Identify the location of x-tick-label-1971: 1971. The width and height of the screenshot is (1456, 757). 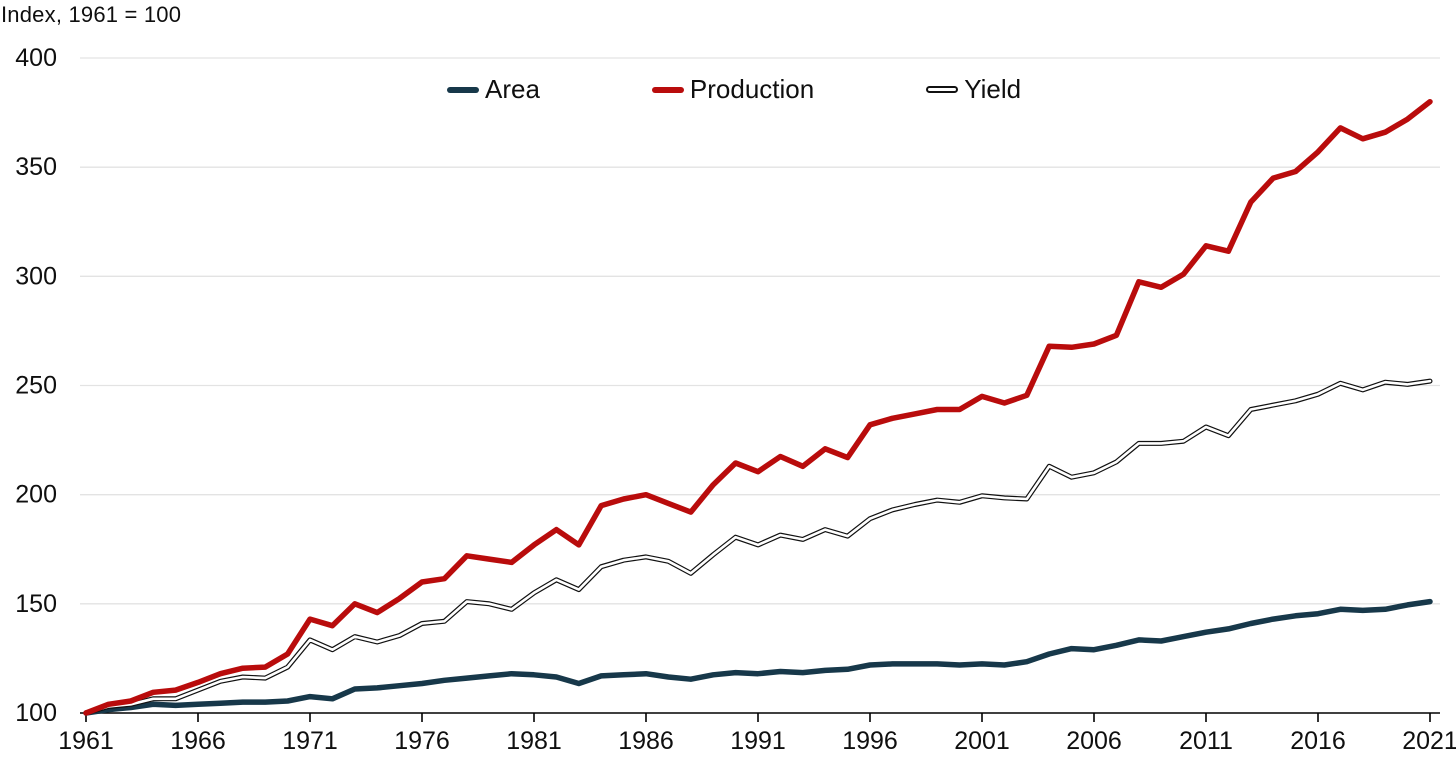
(310, 741).